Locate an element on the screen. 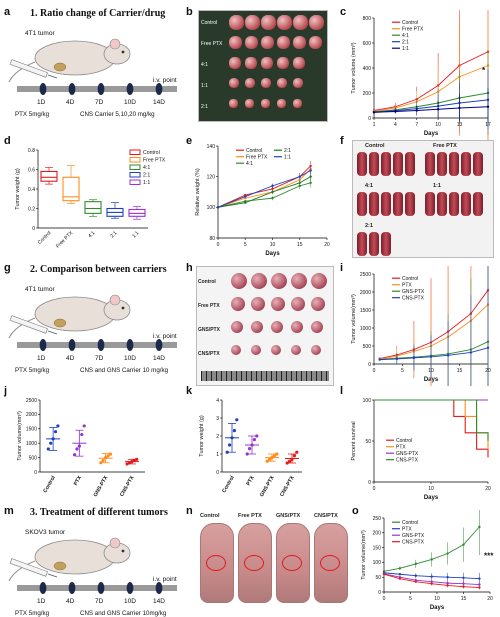 The image size is (500, 617). y-tick-label: 600 is located at coordinates (367, 44).